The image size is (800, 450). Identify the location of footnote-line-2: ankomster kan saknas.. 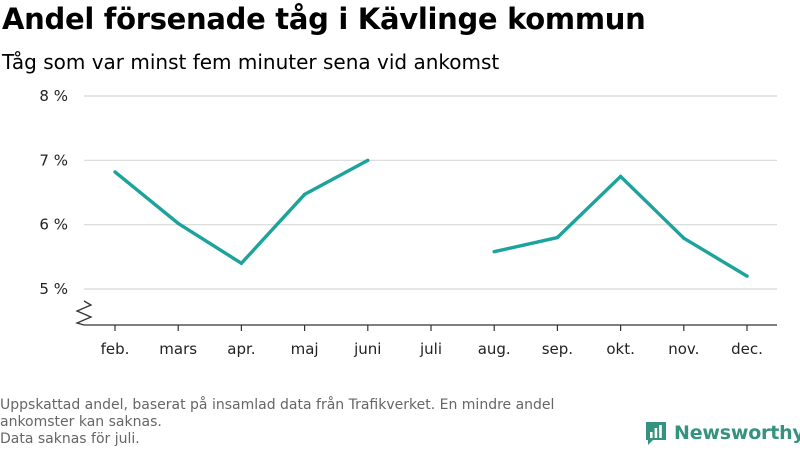
(81, 422).